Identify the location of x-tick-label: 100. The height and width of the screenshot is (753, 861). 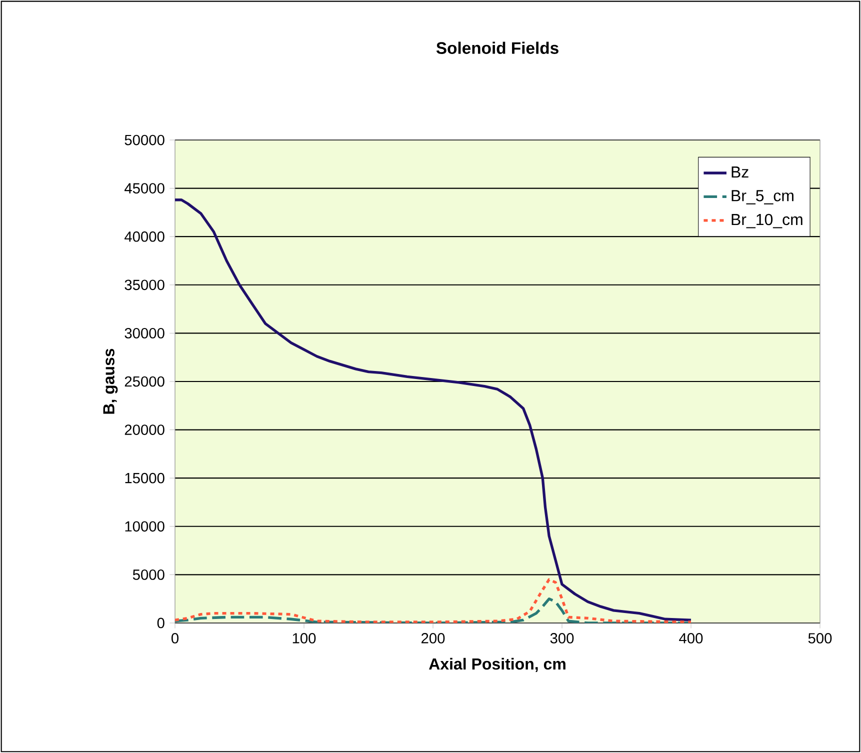
(304, 638).